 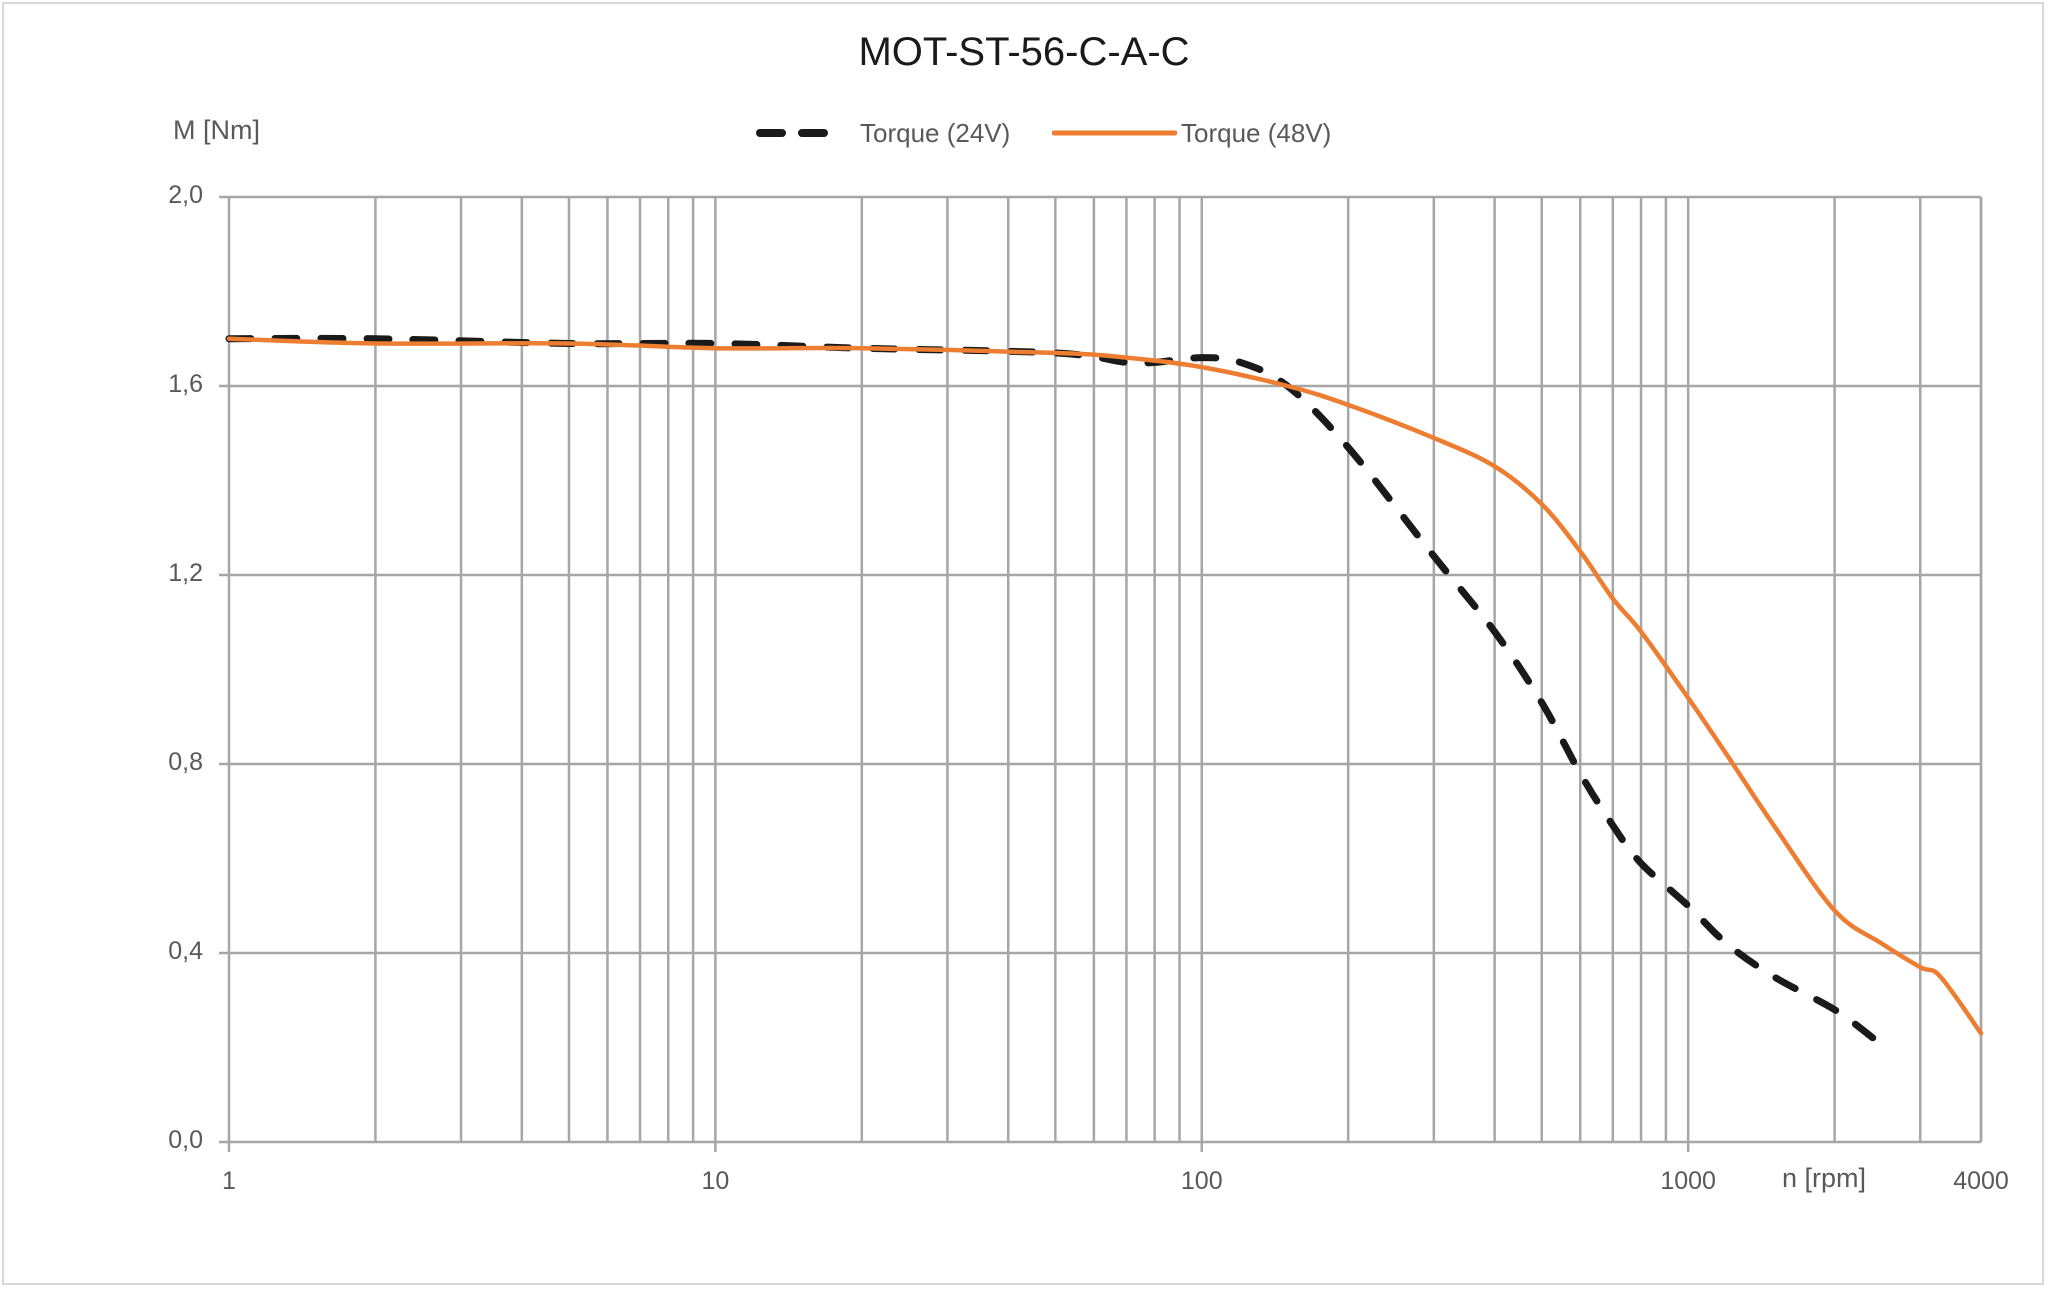 What do you see at coordinates (185, 573) in the screenshot?
I see `y-tick-label: 1,2` at bounding box center [185, 573].